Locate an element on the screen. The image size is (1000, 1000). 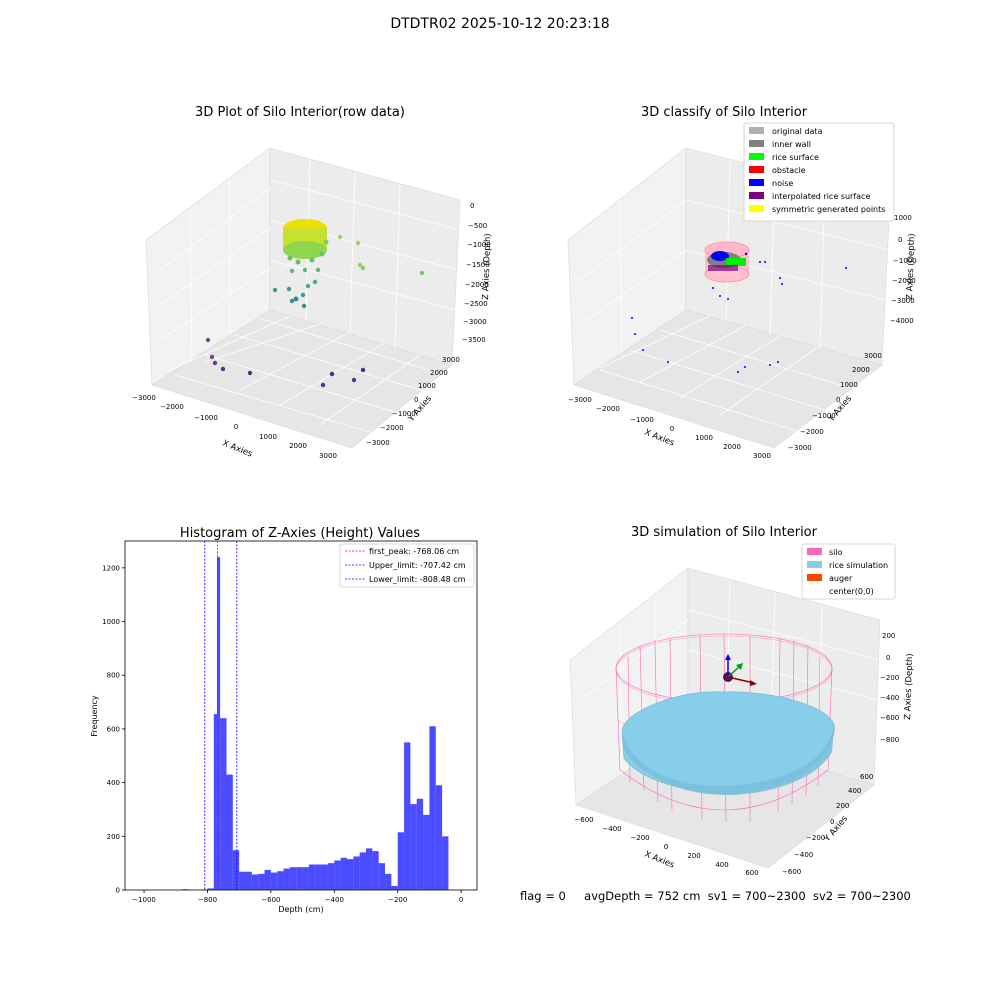
histogram-x-label: Depth (cm) is located at coordinates (300, 909).